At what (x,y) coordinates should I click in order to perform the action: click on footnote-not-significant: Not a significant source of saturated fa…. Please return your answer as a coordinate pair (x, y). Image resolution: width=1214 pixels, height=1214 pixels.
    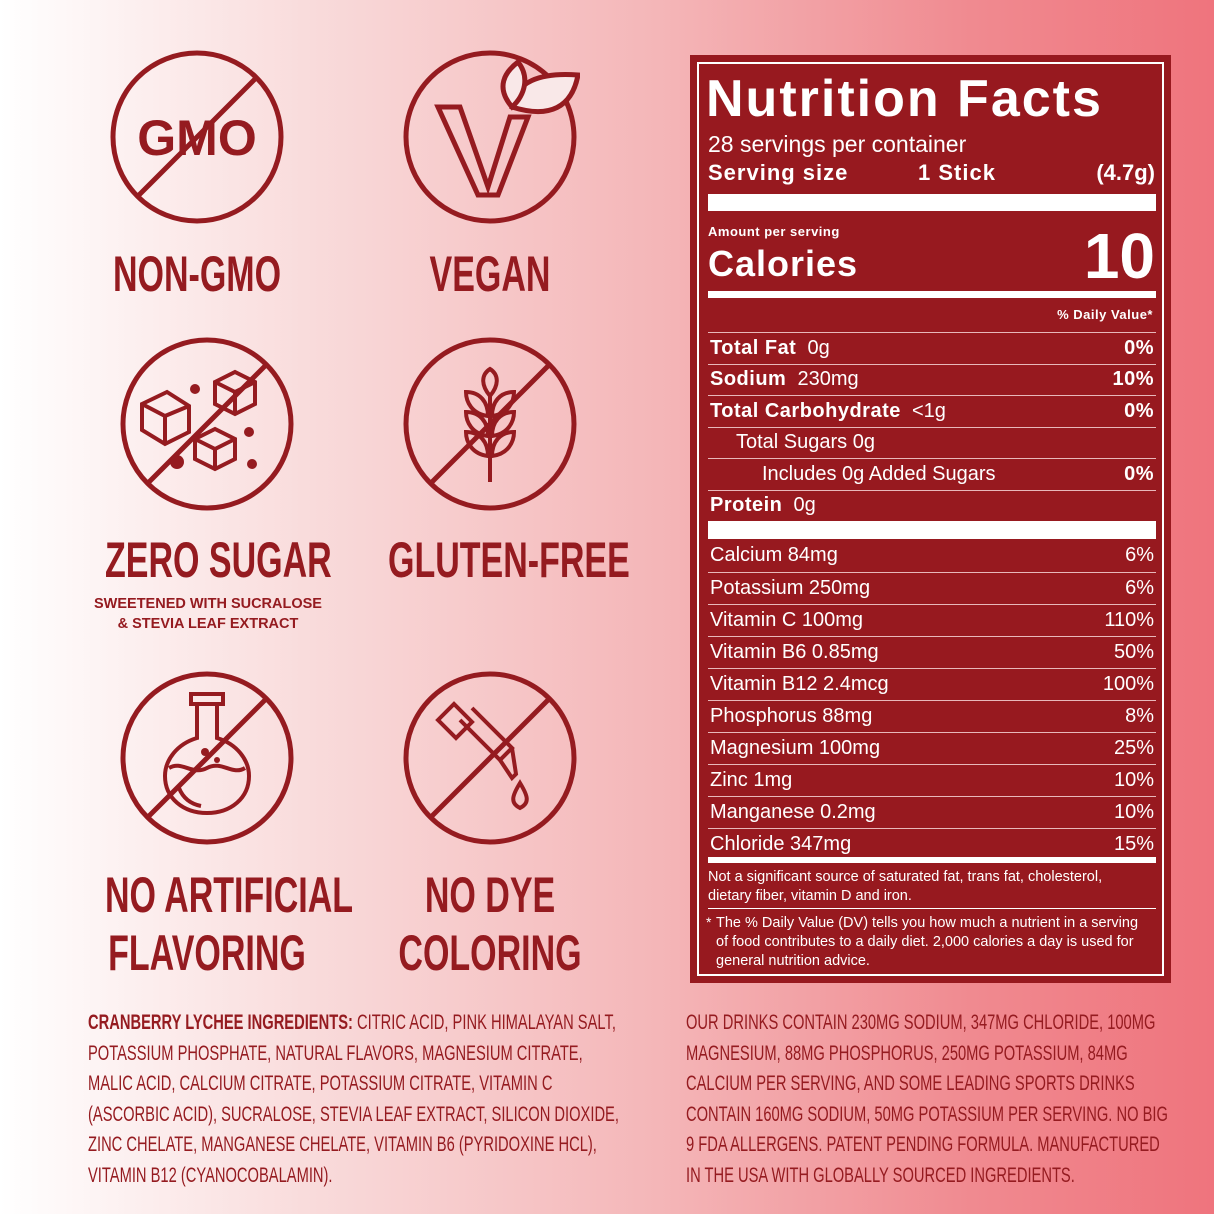
    Looking at the image, I should click on (905, 886).